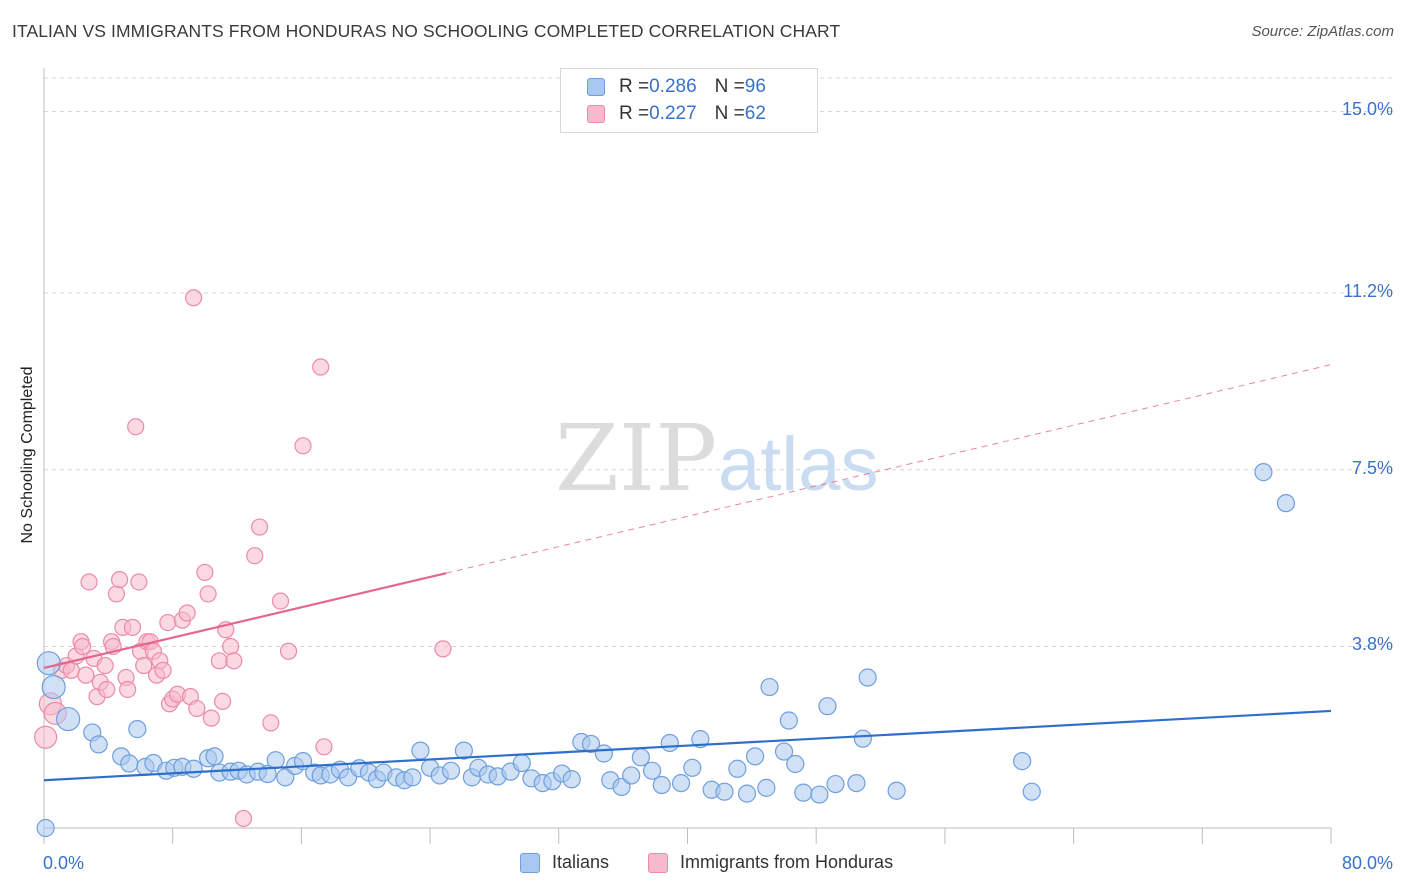  What do you see at coordinates (787, 862) in the screenshot?
I see `honduras-legend-label: Immigrants from Honduras` at bounding box center [787, 862].